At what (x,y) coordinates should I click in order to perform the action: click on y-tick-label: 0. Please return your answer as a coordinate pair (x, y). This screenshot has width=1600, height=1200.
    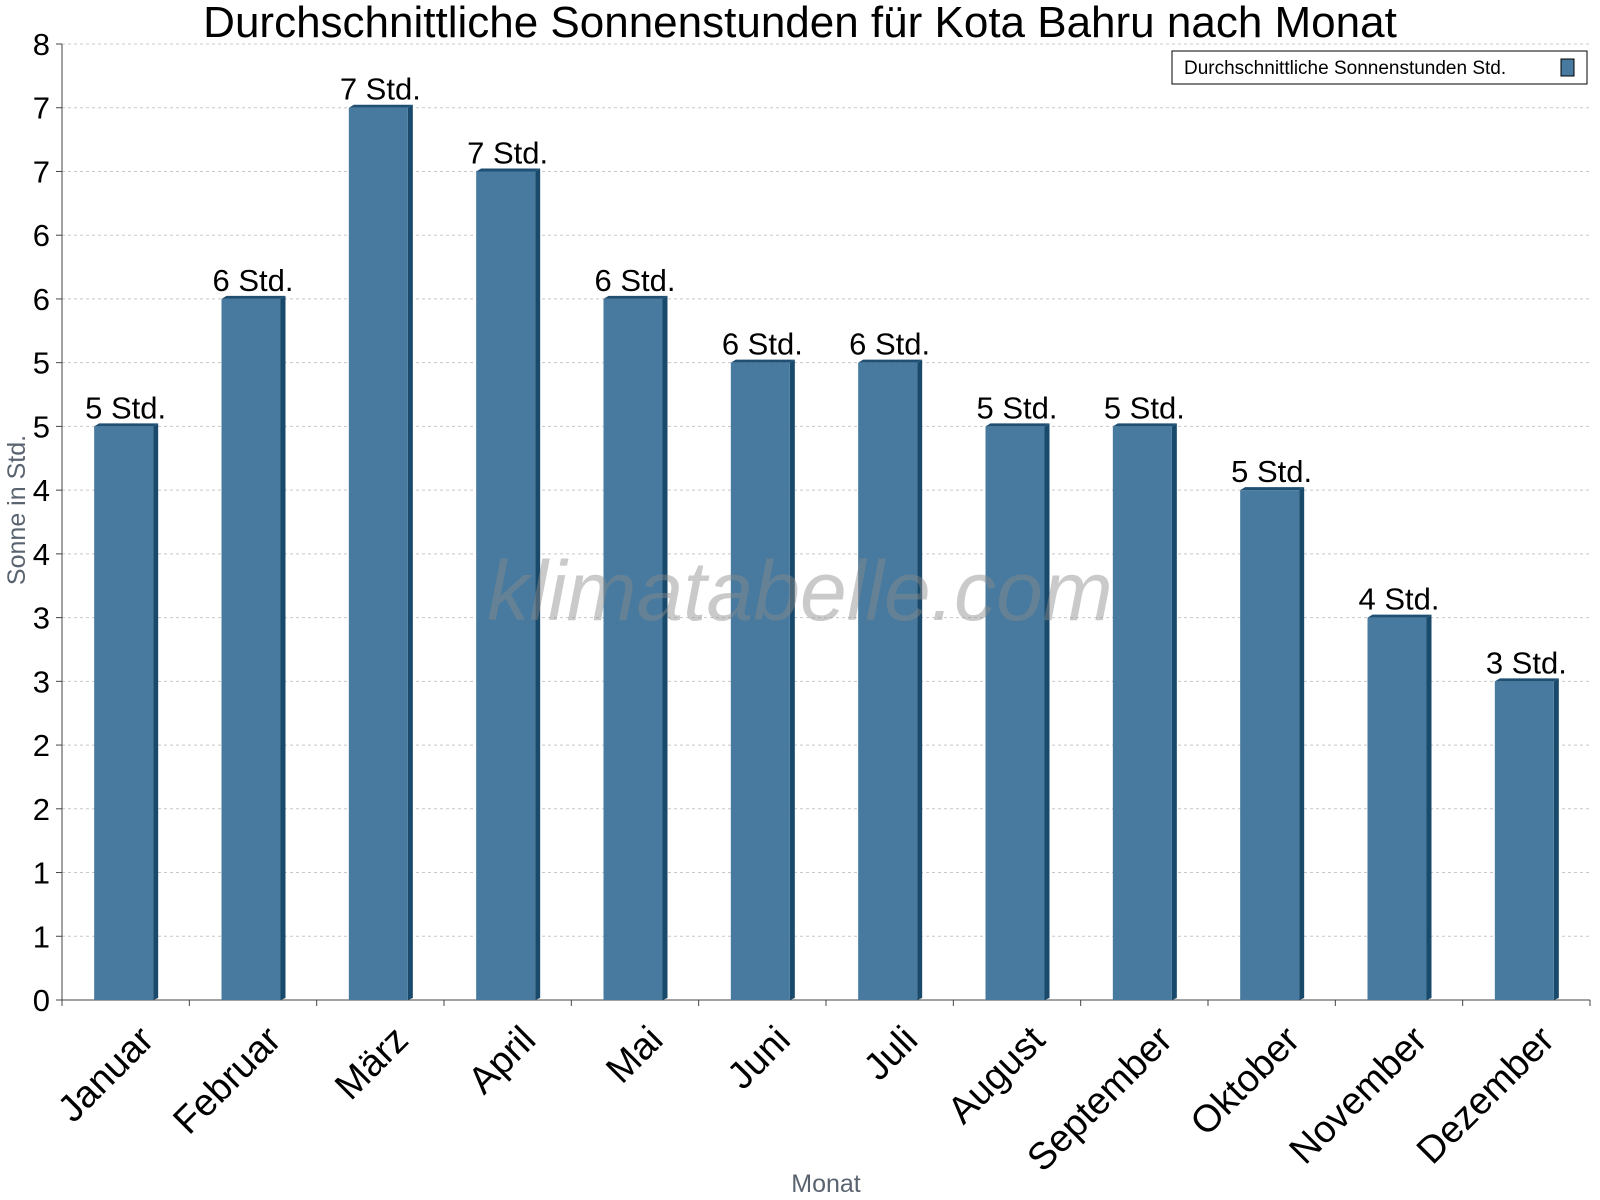
    Looking at the image, I should click on (41, 1000).